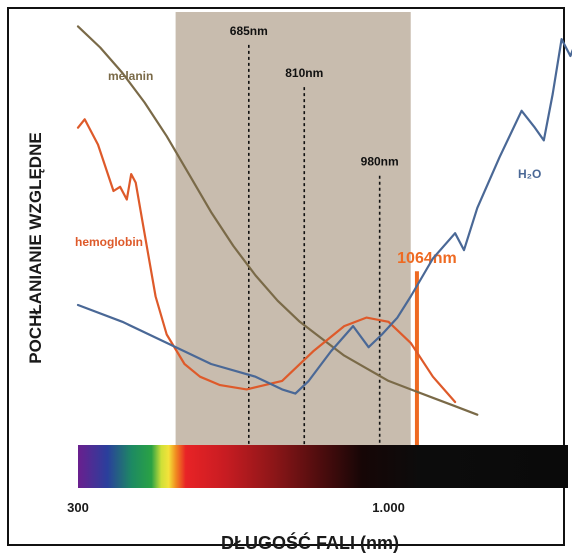 The width and height of the screenshot is (572, 558). I want to click on series-label-hemoglobin: hemoglobin, so click(109, 242).